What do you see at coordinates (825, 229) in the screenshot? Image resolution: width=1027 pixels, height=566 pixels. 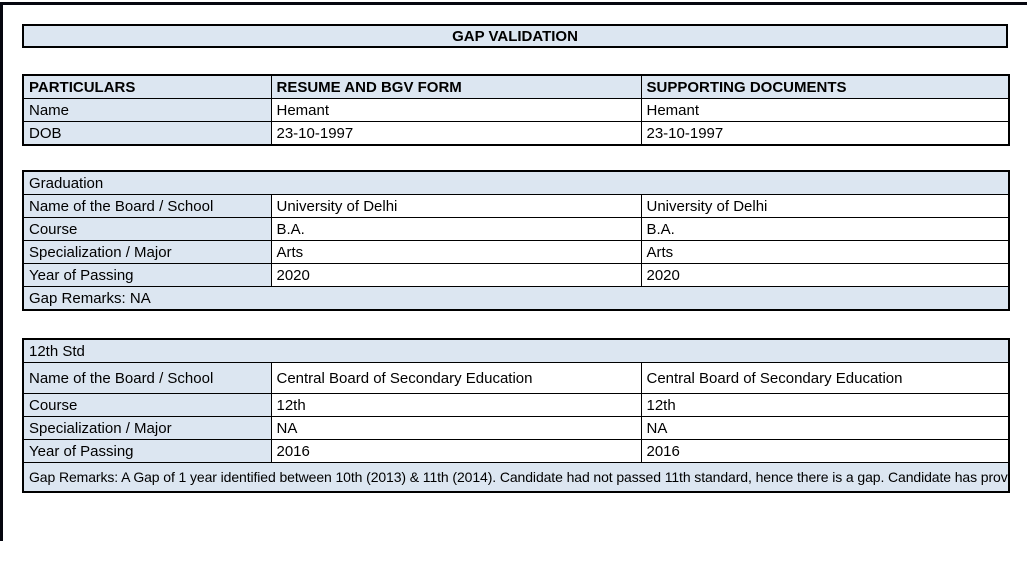 I see `supporting-value-cell: B.A.` at bounding box center [825, 229].